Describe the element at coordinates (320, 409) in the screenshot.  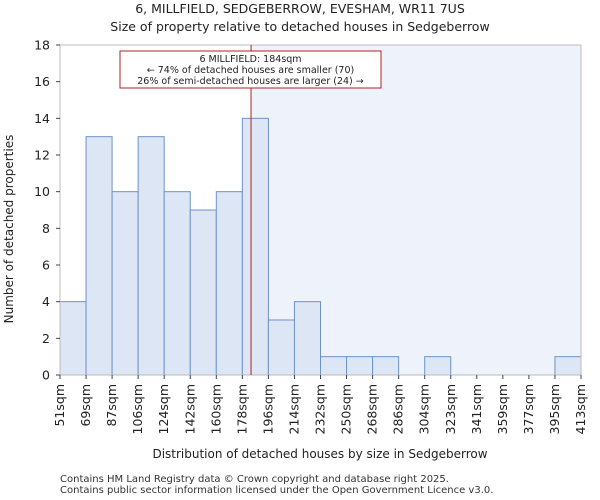
I see `x-tick-label: 232sqm` at that location.